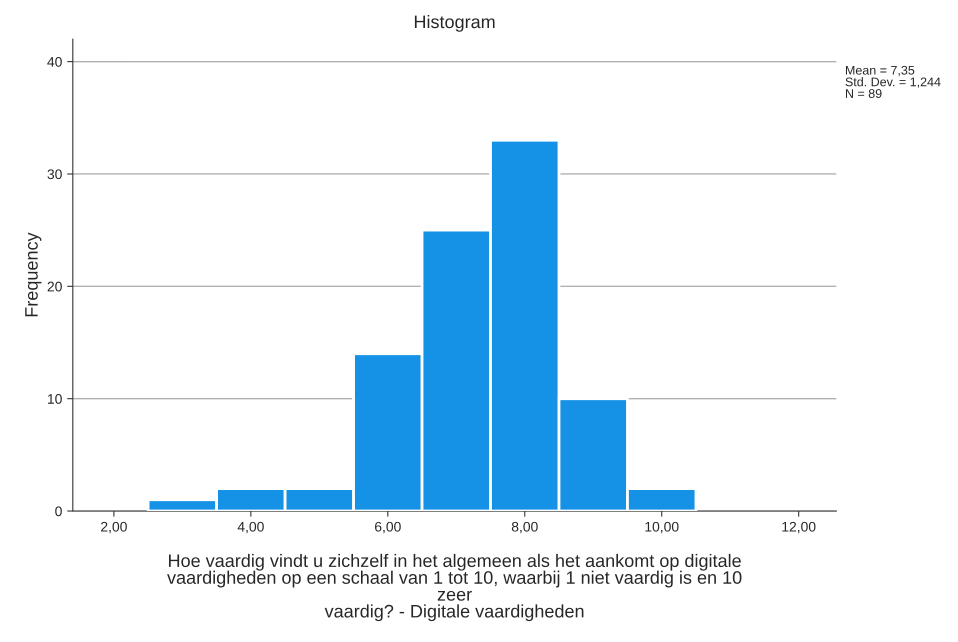 The height and width of the screenshot is (642, 958). I want to click on x-tick-label: 4,00, so click(251, 528).